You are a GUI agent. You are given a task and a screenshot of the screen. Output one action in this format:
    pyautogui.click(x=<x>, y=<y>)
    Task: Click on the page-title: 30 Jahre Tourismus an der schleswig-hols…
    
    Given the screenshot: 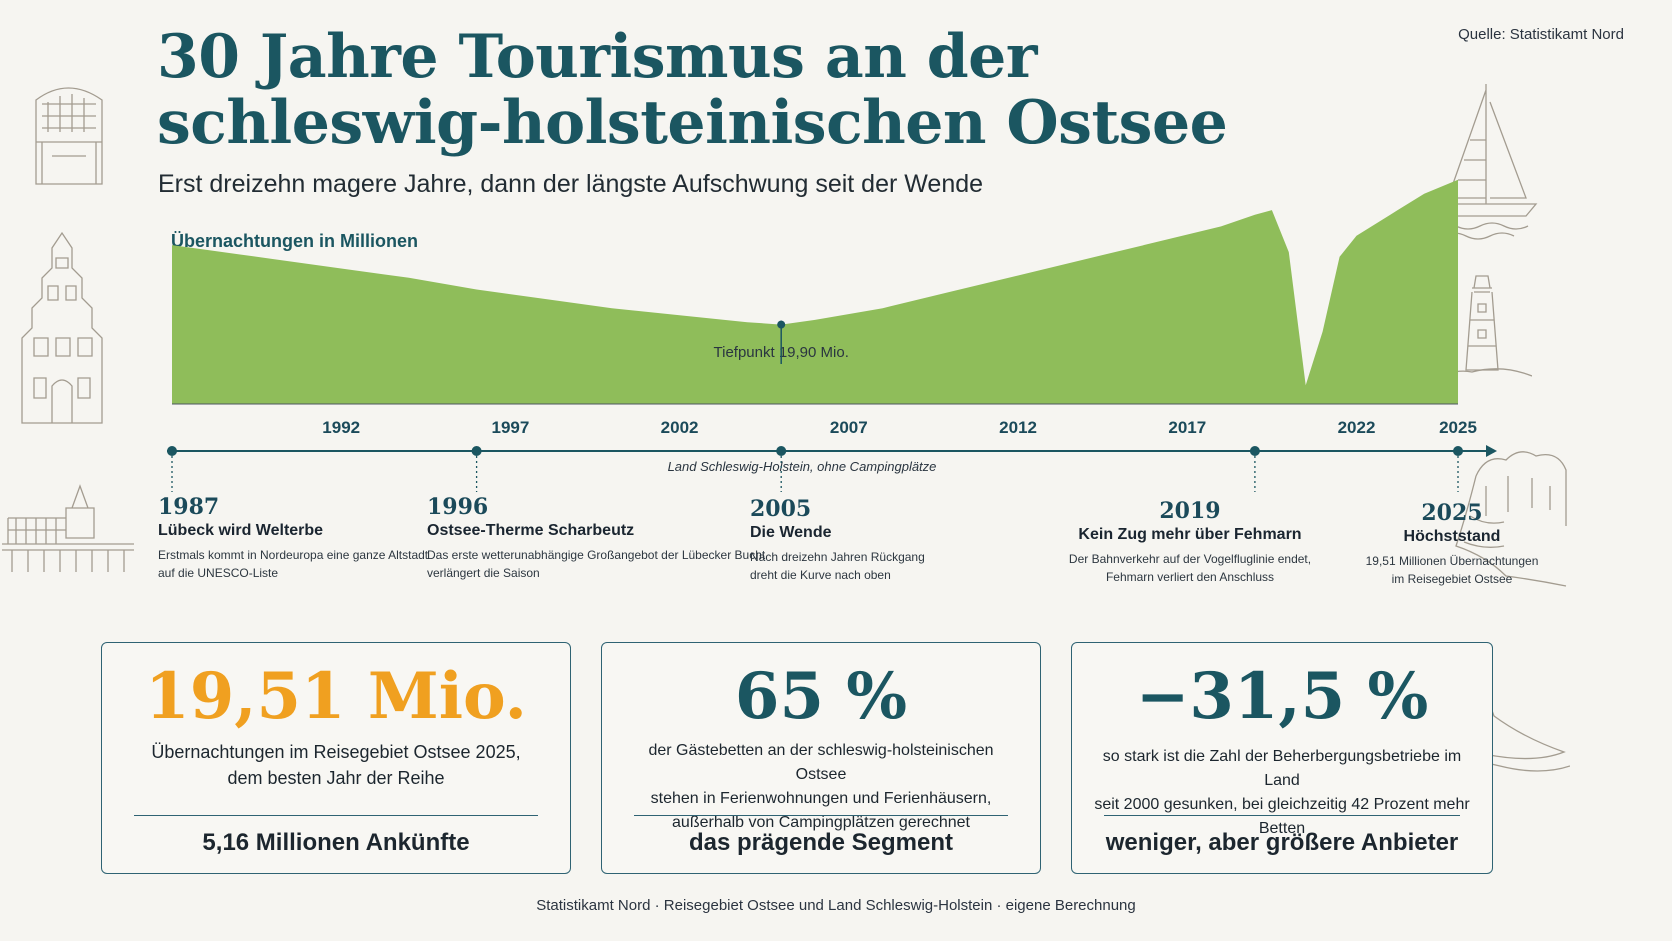 What is the action you would take?
    pyautogui.click(x=692, y=90)
    